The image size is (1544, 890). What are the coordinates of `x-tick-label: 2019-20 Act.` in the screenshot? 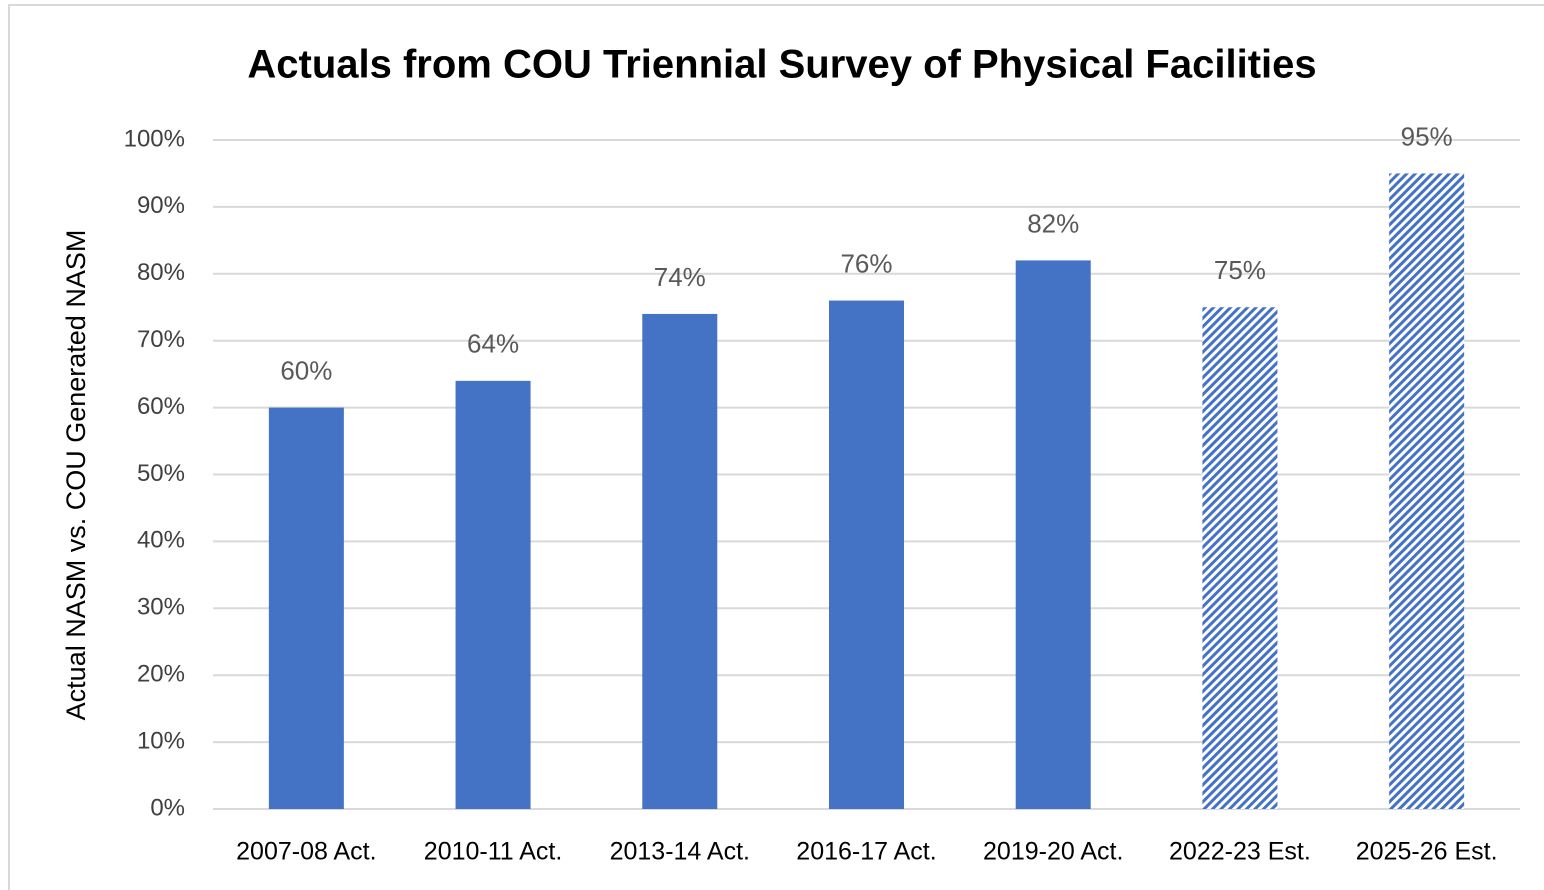 It's located at (1053, 852).